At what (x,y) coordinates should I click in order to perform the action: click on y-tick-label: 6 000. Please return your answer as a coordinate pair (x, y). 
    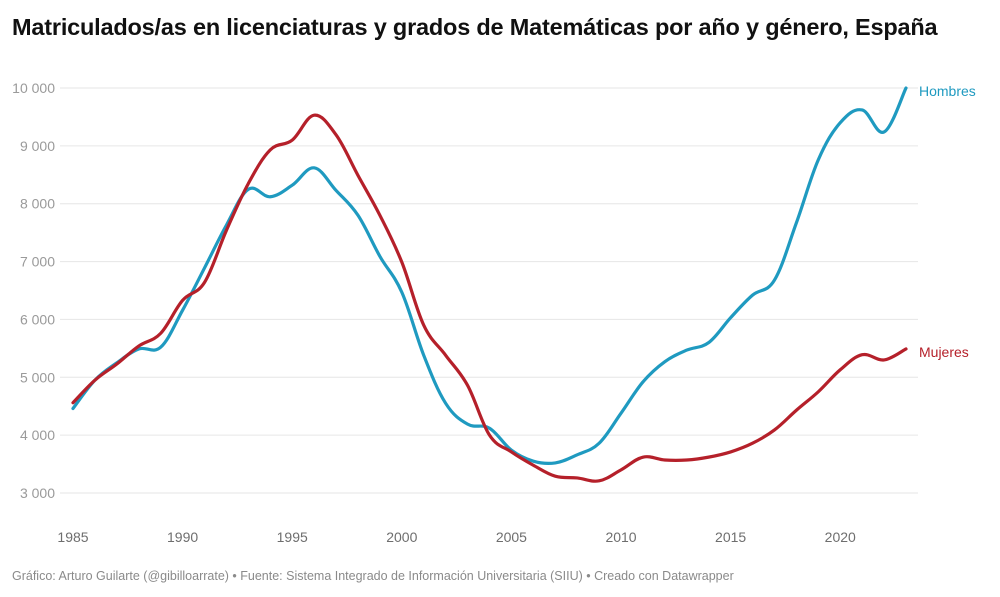
    Looking at the image, I should click on (37, 319).